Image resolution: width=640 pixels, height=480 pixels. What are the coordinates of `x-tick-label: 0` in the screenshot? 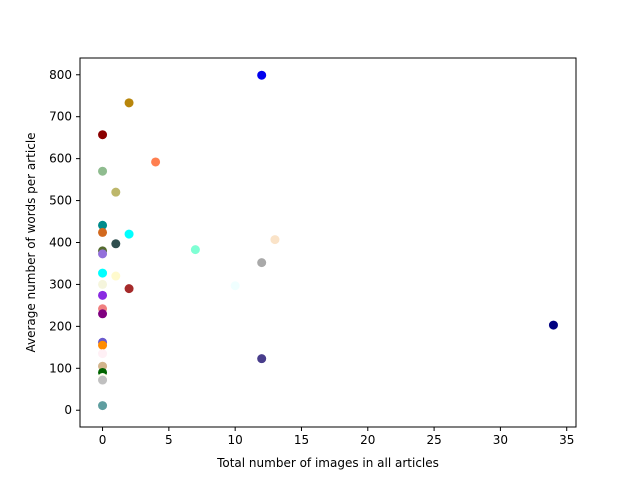 It's located at (103, 440).